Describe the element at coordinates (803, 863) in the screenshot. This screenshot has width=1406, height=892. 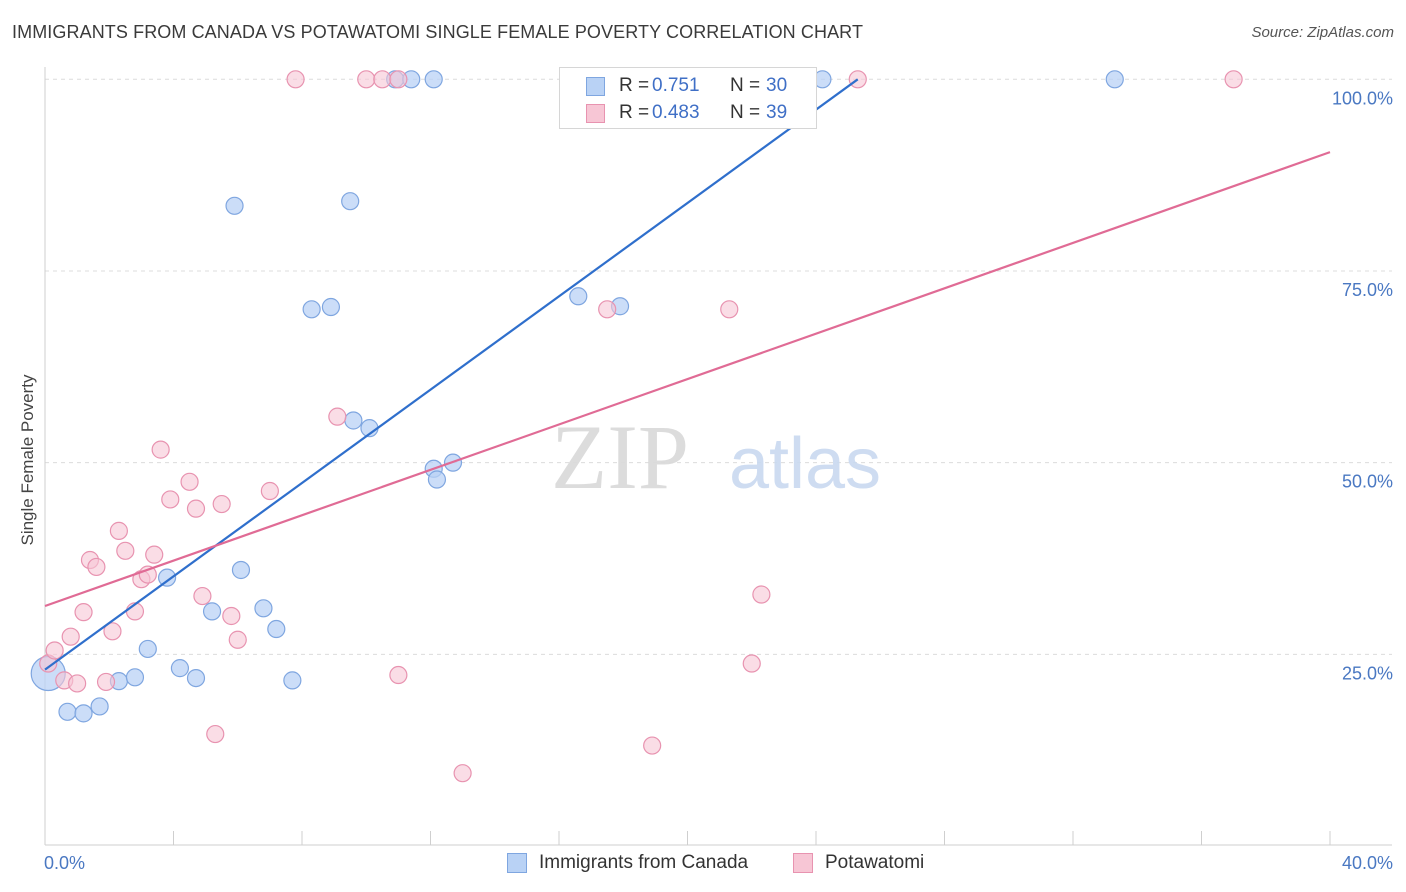
I see `bottom-legend-swatch-potawatomi` at that location.